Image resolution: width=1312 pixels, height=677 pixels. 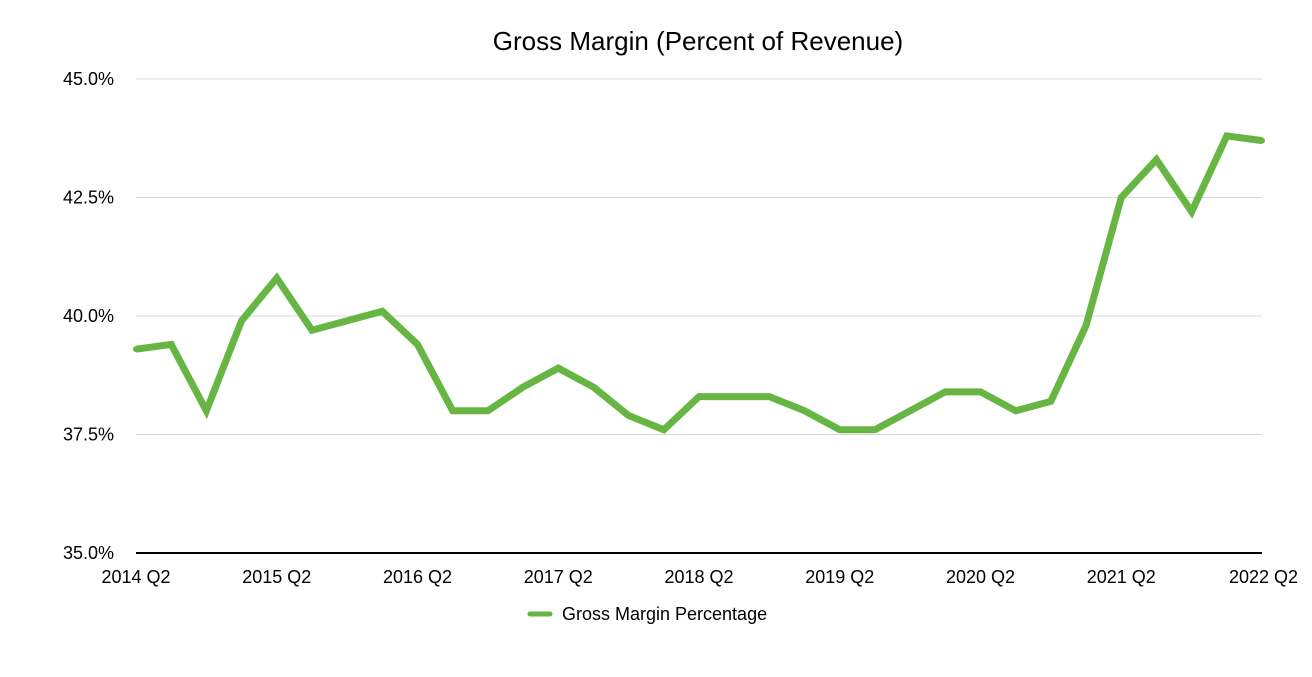 I want to click on x-tick-label: 2017 Q2, so click(x=558, y=577).